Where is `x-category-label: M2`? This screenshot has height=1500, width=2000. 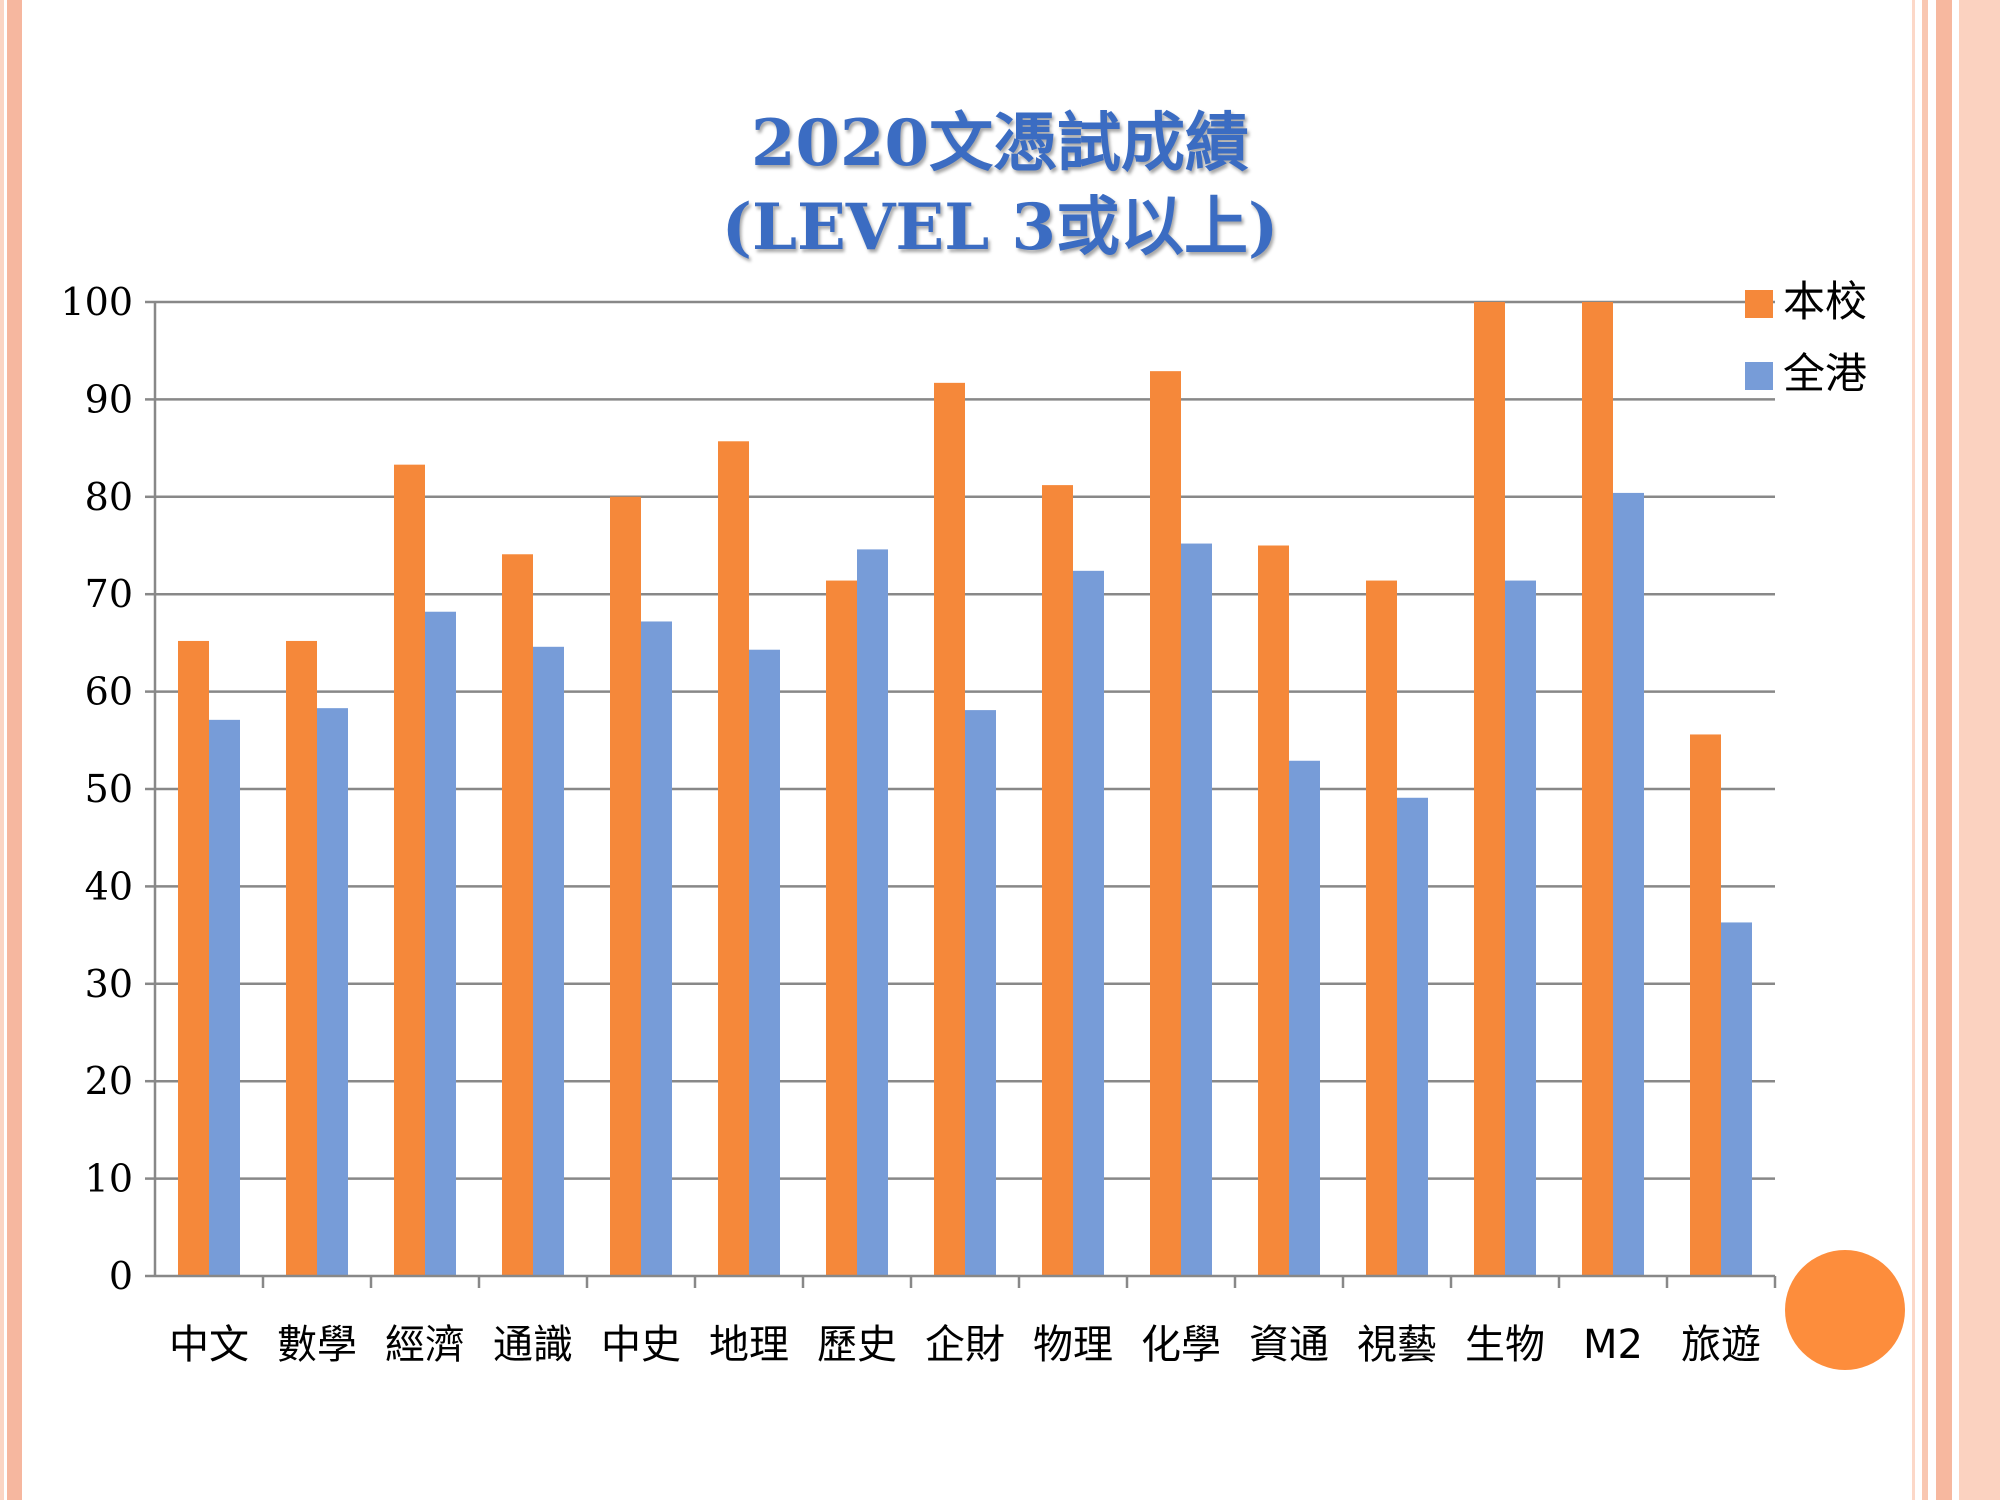
x-category-label: M2 is located at coordinates (1613, 1345).